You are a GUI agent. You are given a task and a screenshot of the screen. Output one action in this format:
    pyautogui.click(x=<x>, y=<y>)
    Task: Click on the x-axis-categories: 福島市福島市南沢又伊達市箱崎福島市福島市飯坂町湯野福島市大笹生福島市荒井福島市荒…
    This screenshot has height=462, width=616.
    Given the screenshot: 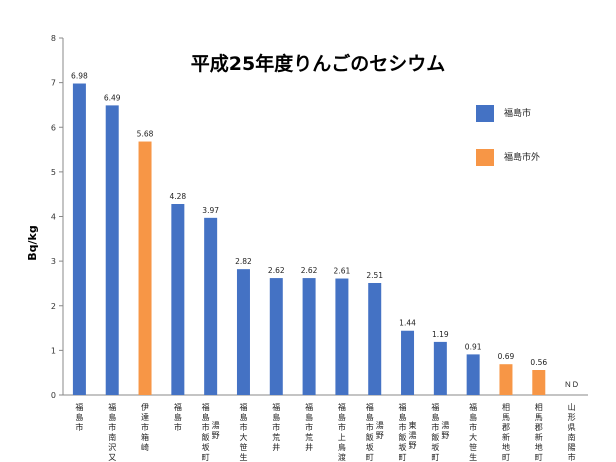 What is the action you would take?
    pyautogui.click(x=325, y=432)
    